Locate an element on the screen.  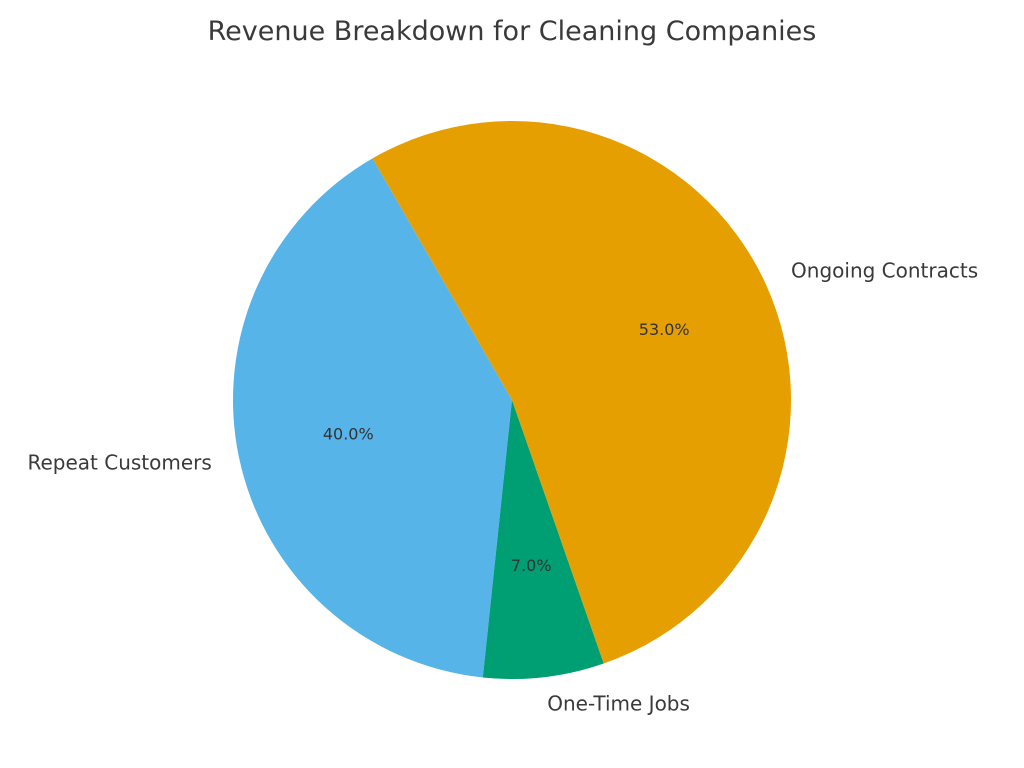
pie-slice-one-time-jobs is located at coordinates (543, 539).